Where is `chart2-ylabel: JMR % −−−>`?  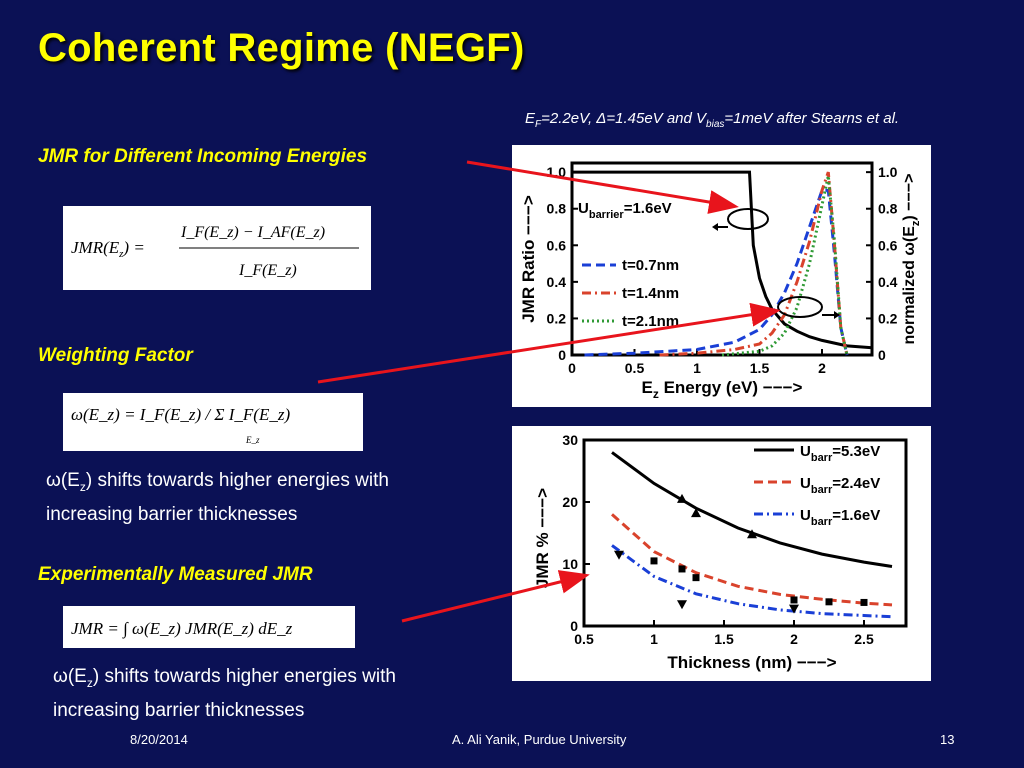 chart2-ylabel: JMR % −−−> is located at coordinates (542, 538).